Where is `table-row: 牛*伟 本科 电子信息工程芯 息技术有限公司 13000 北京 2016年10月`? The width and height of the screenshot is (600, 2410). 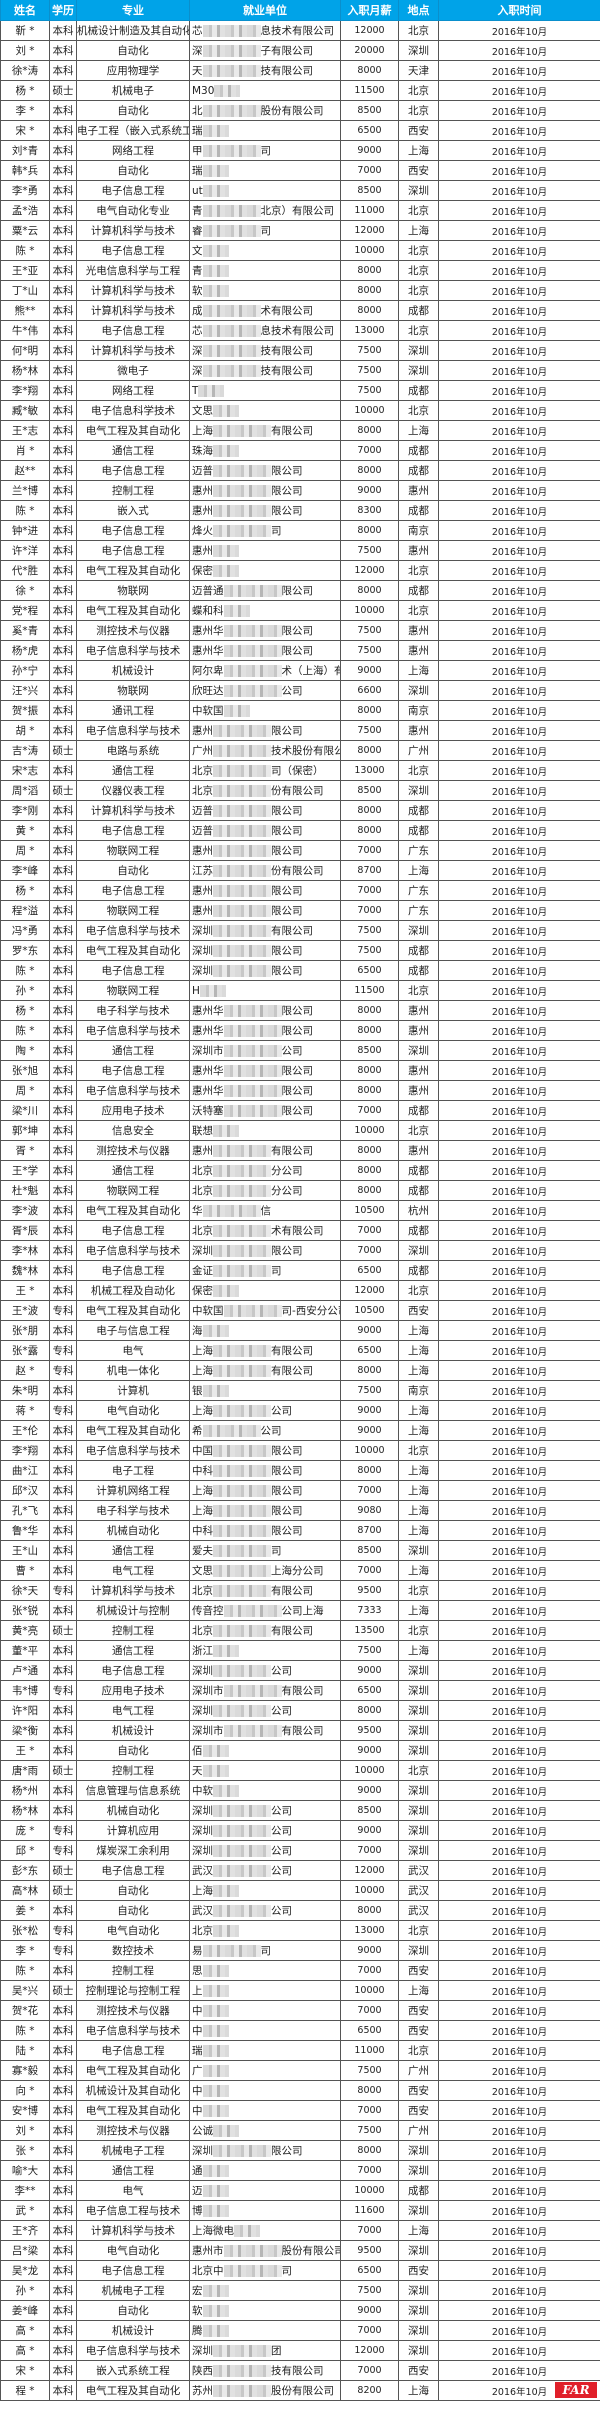
table-row: 牛*伟 本科 电子信息工程芯 息技术有限公司 13000 北京 2016年10月 is located at coordinates (300, 330).